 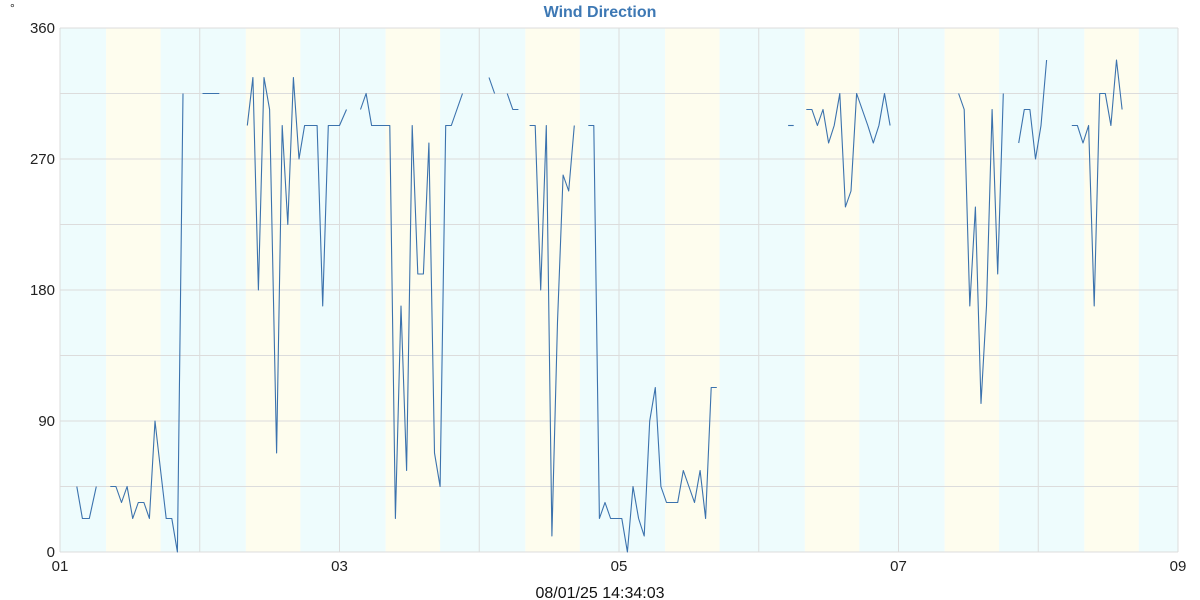 I want to click on y-tick-label: 0, so click(x=51, y=552).